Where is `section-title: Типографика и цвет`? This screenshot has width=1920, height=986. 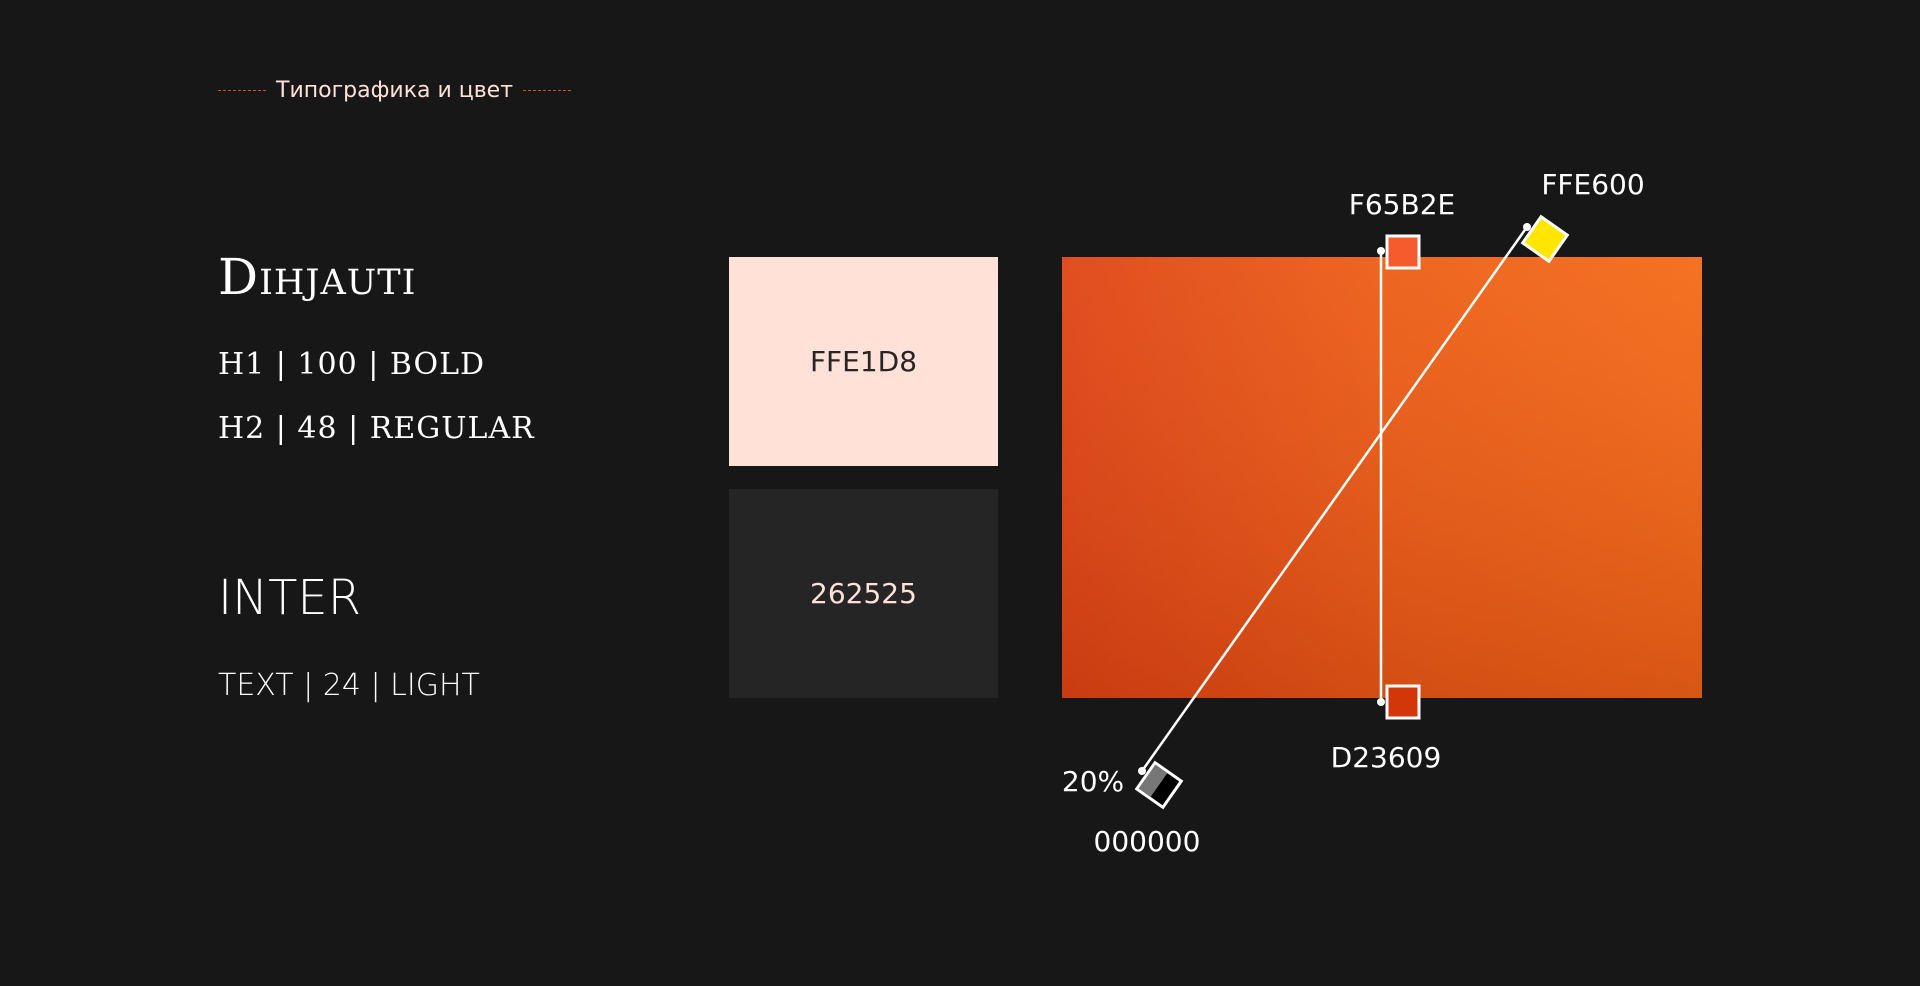
section-title: Типографика и цвет is located at coordinates (395, 90).